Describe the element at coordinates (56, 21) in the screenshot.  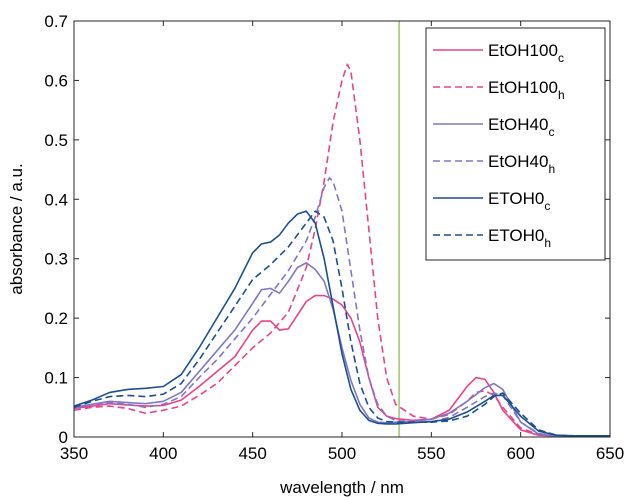
I see `y-tick-label: 0.7` at that location.